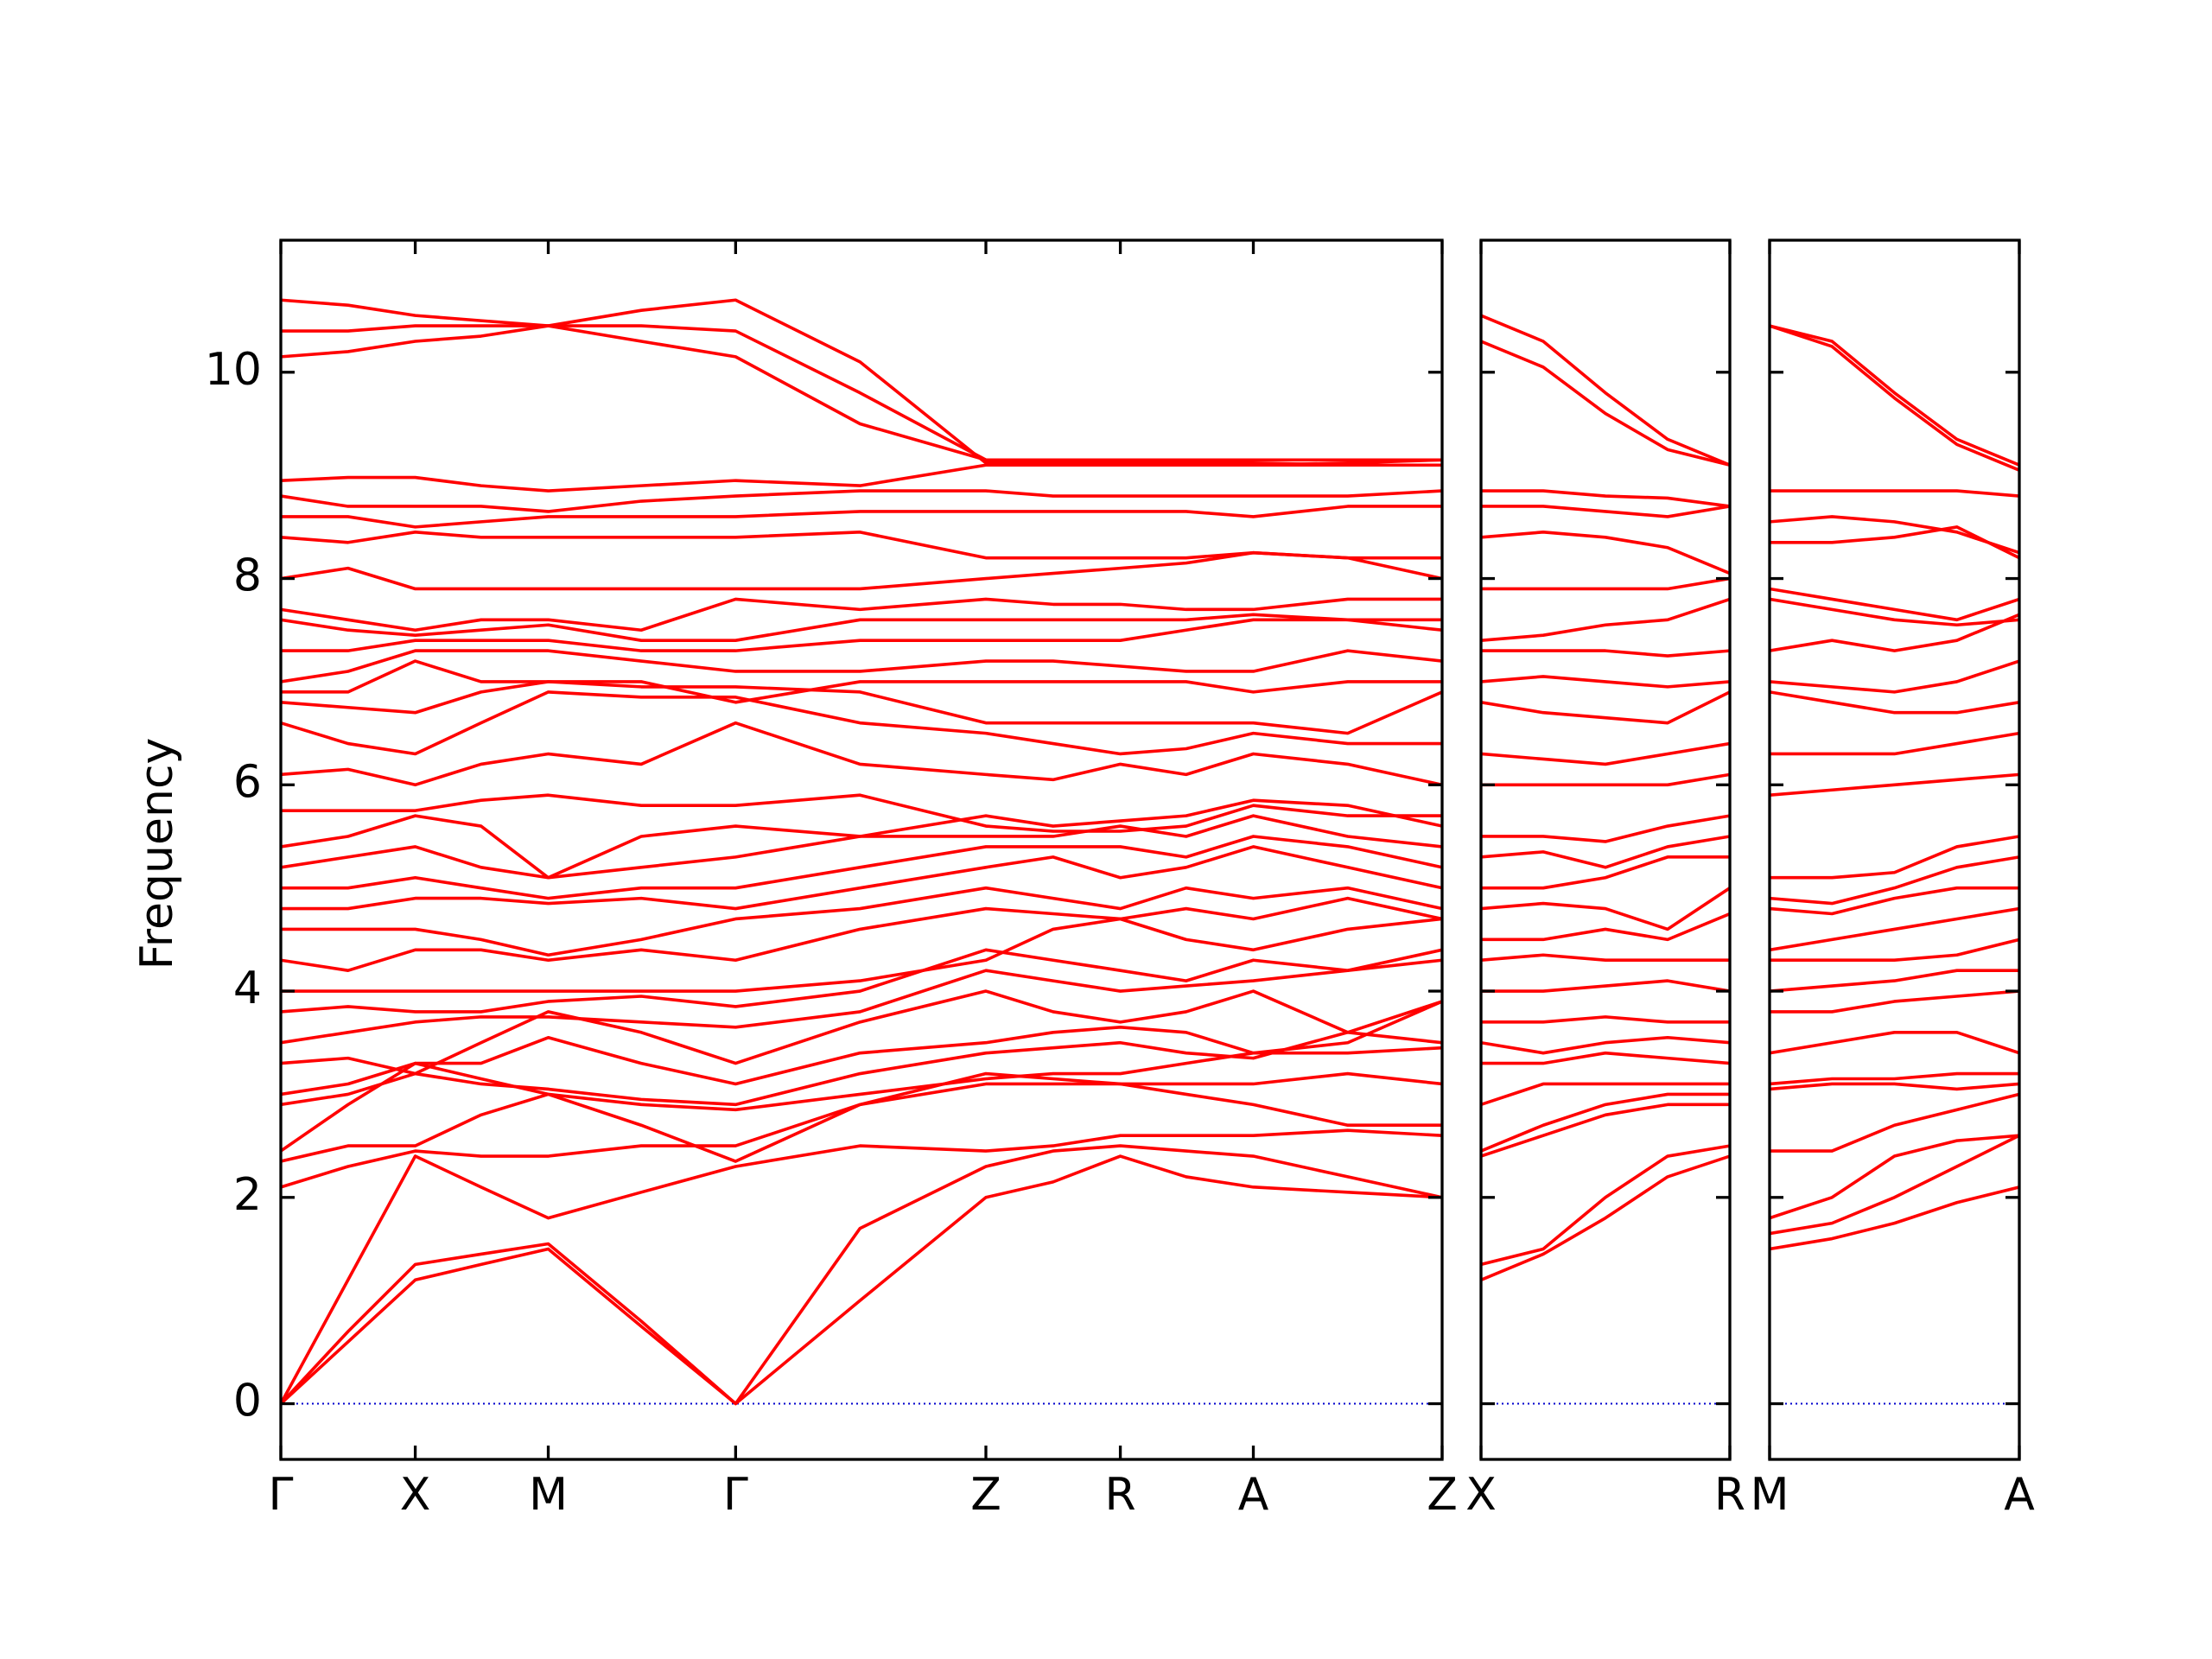  Describe the element at coordinates (247, 988) in the screenshot. I see `y-tick-label: 4` at that location.